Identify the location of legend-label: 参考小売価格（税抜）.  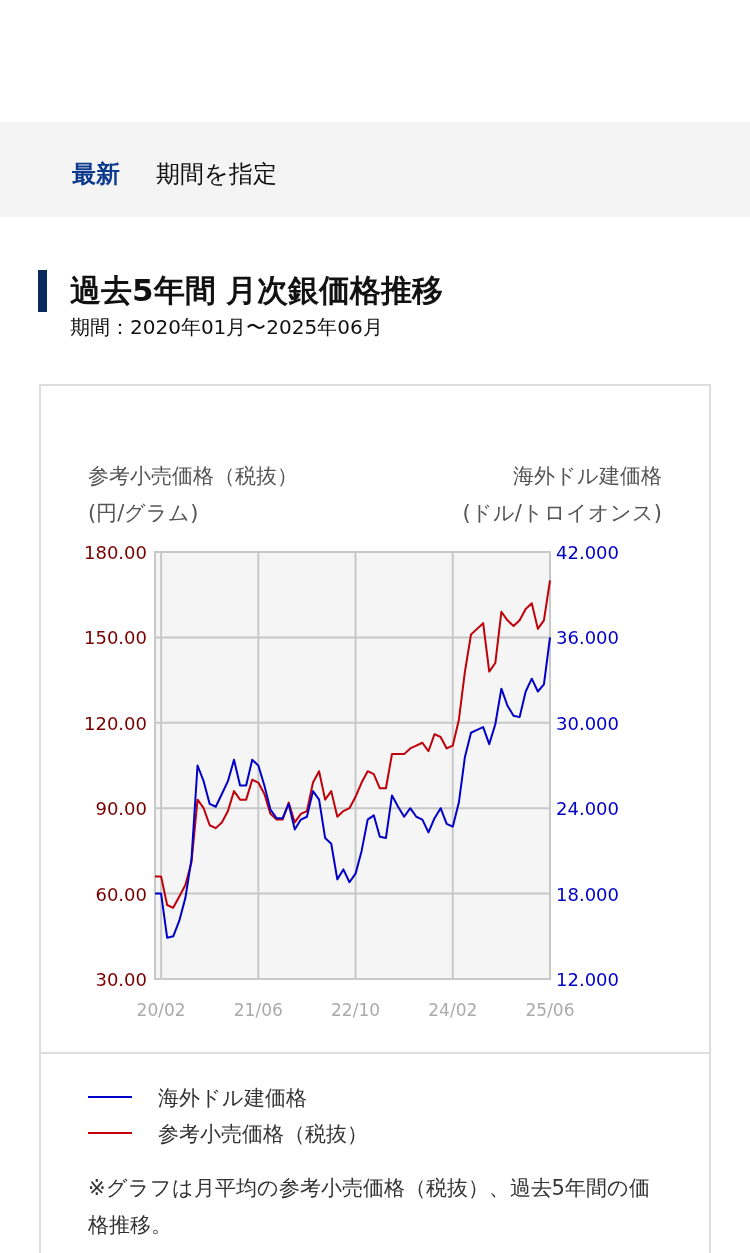
(263, 1134).